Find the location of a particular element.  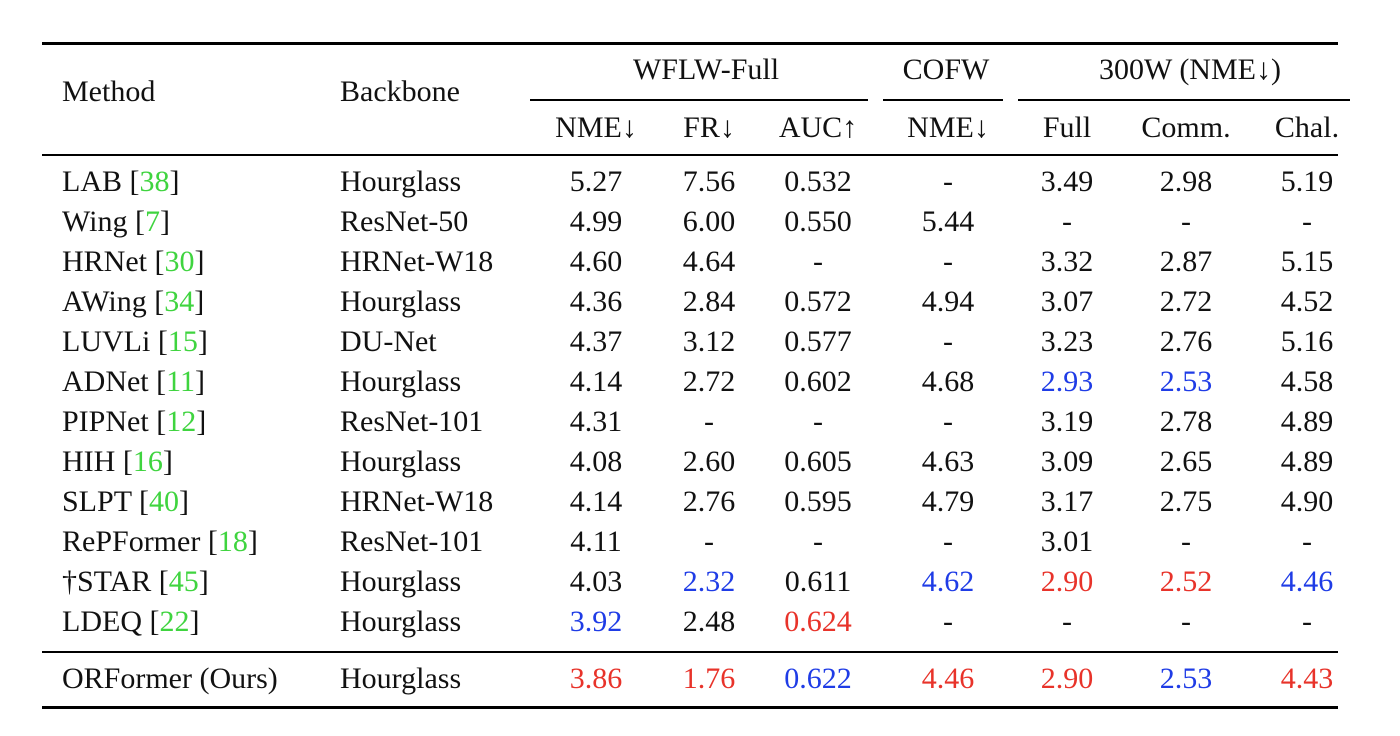

citation-ref: [45] is located at coordinates (180, 581).